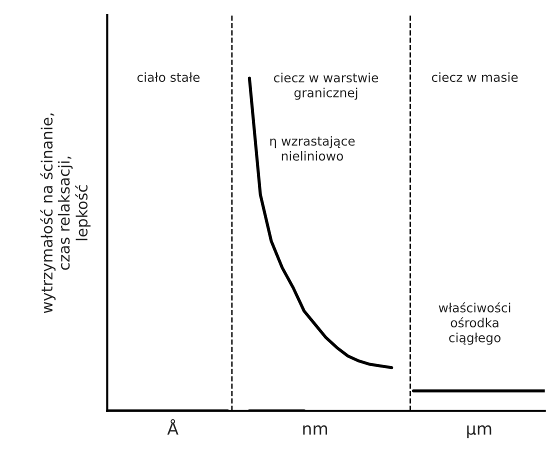 The image size is (547, 455). Describe the element at coordinates (312, 148) in the screenshot. I see `annotation: η wzrastające nieliniowo` at that location.